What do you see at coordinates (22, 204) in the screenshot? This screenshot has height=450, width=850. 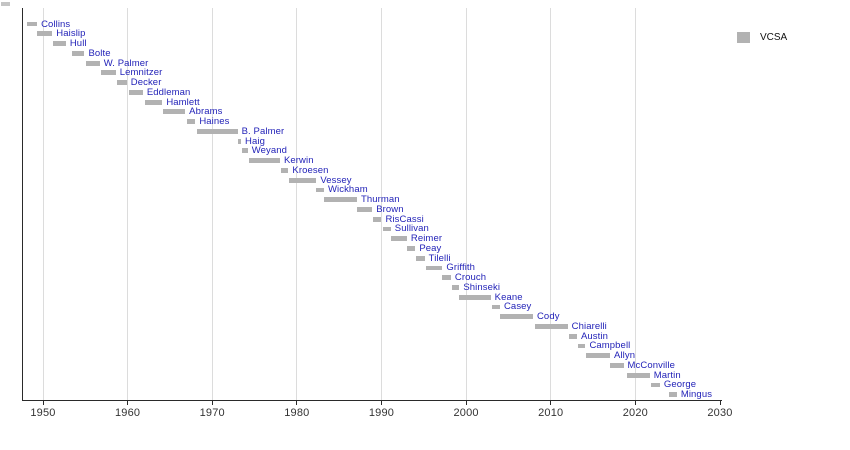 I see `y-axis-line` at bounding box center [22, 204].